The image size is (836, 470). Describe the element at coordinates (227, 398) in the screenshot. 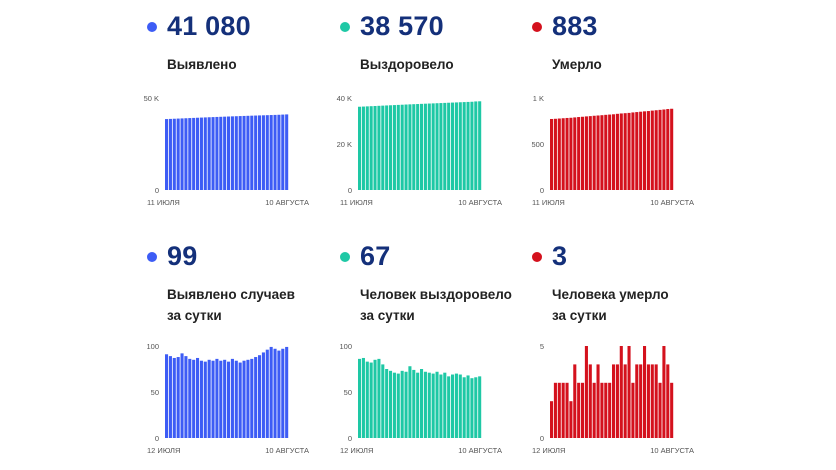

I see `daily-detected-chart: 100 50 0 12 ИЮЛЯ 10 АВГУСТА` at that location.